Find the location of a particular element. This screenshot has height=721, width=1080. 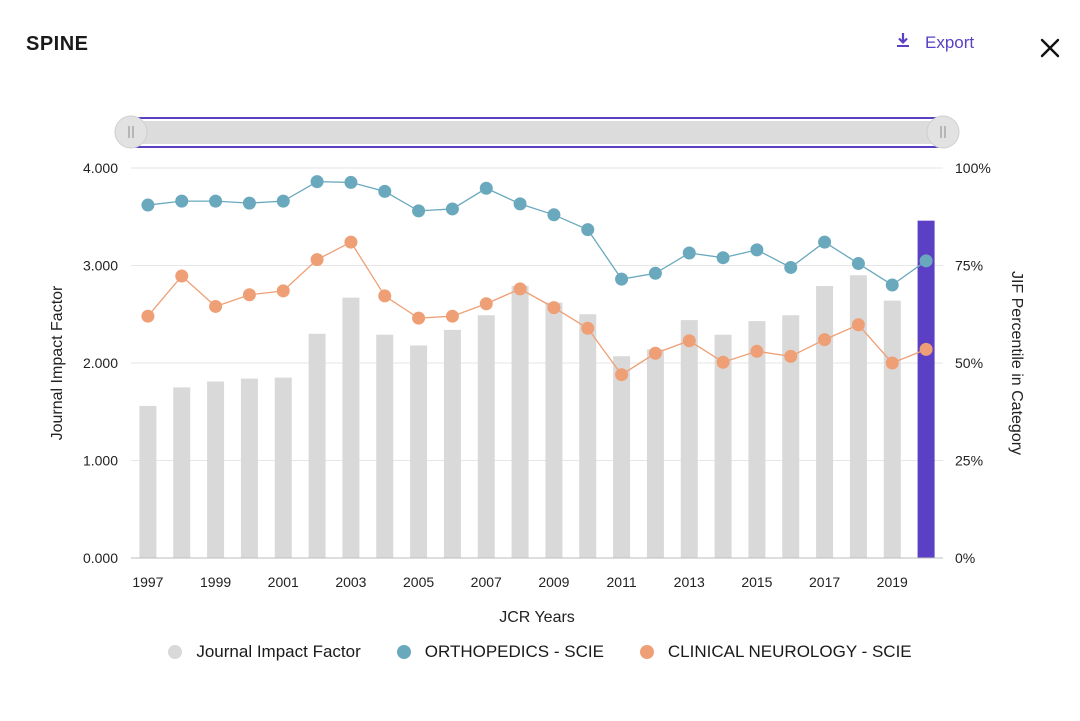

y-tick-label: 1.000 is located at coordinates (100, 461).